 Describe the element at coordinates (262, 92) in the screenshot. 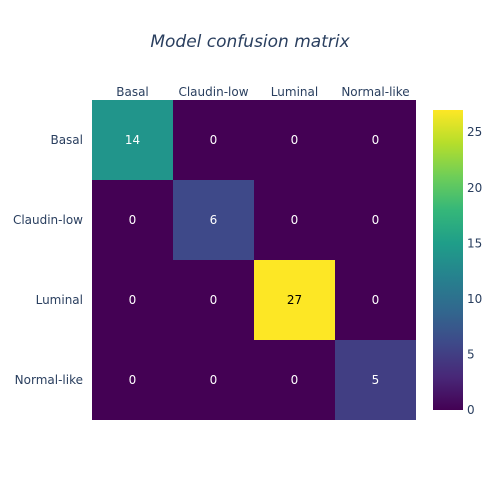

I see `x-axis-ticks: Basal Claudin-low Luminal Normal-like` at that location.